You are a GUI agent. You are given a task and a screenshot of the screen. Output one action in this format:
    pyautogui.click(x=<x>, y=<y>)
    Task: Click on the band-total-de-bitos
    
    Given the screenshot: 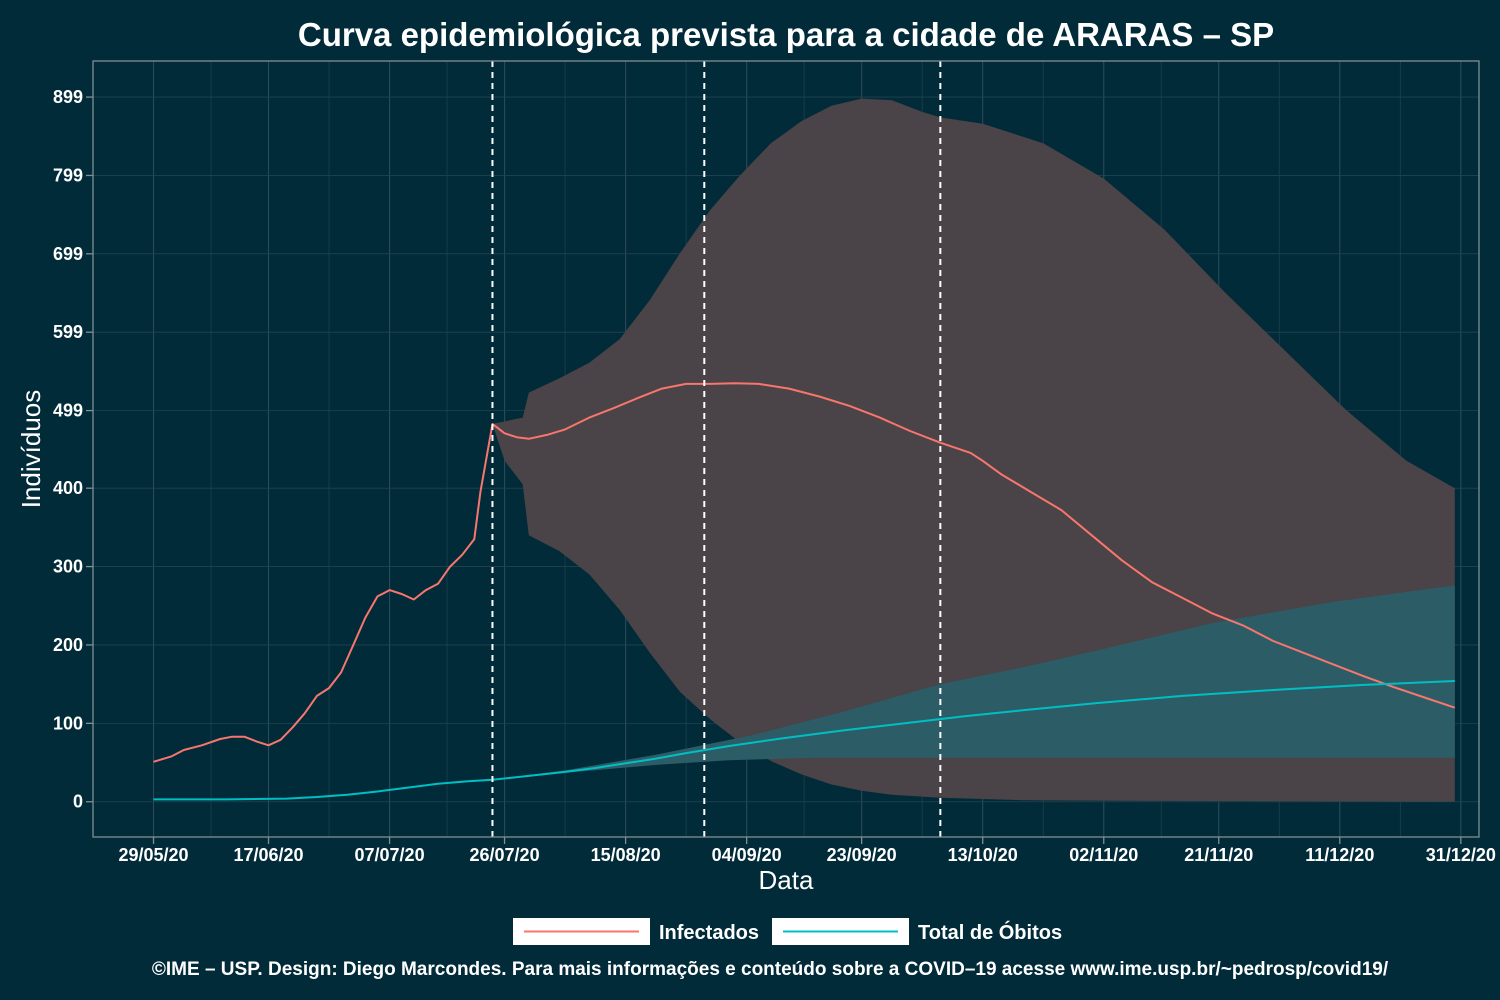 What is the action you would take?
    pyautogui.click(x=973, y=682)
    